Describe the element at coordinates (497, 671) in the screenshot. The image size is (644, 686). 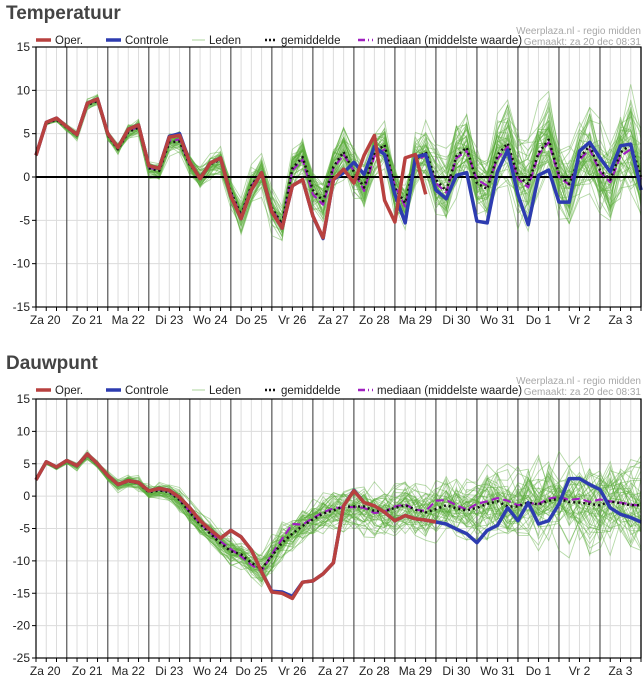
I see `x-day-label: Wo 31` at that location.